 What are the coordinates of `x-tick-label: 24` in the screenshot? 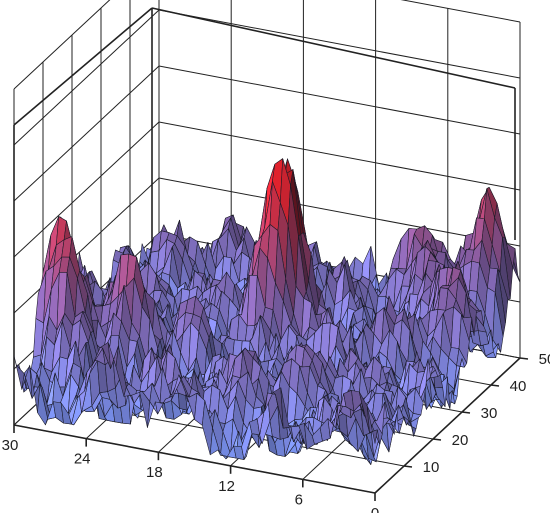 It's located at (82, 459).